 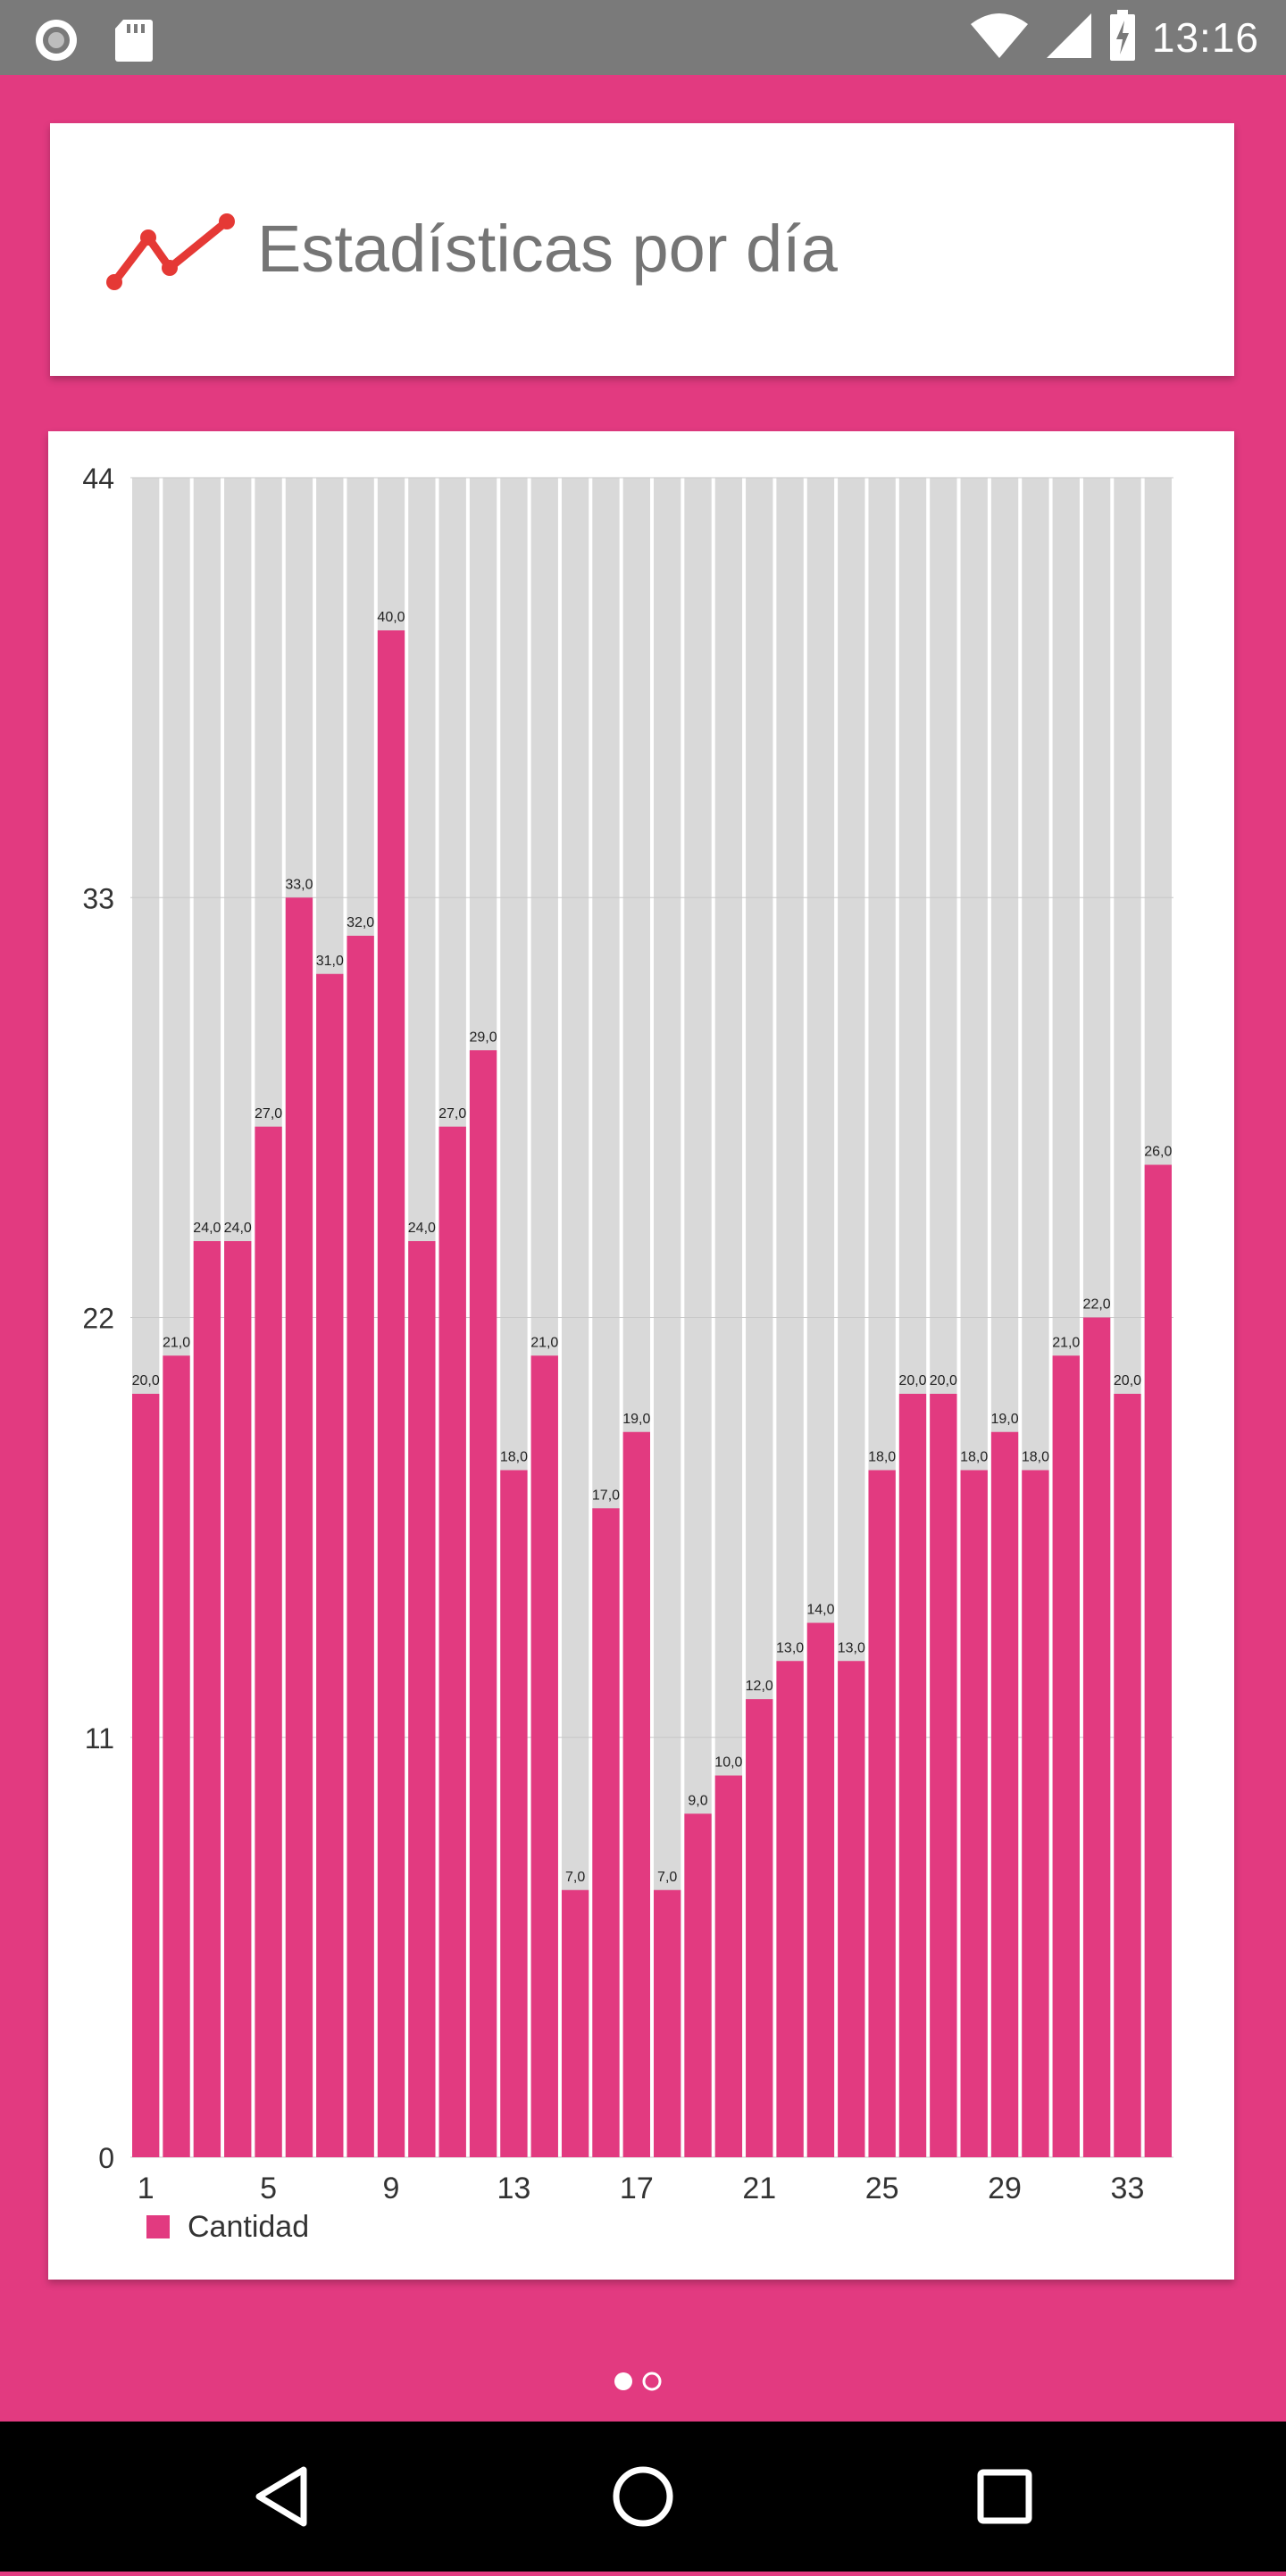 What do you see at coordinates (299, 884) in the screenshot?
I see `bar-value-label: 33,0` at bounding box center [299, 884].